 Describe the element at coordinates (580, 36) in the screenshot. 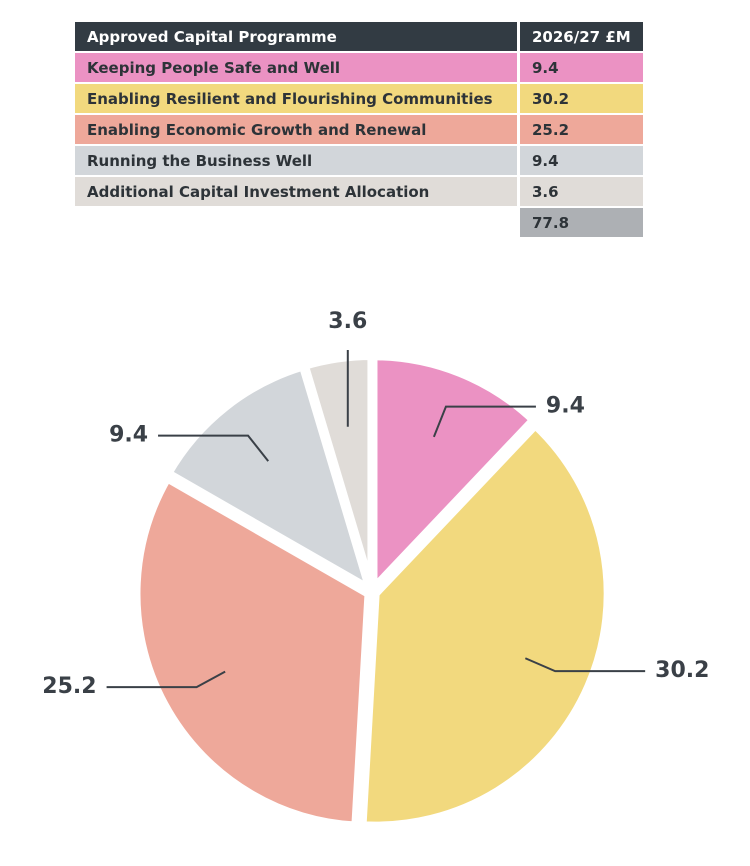

I see `header-cell: 2026/27 £M` at that location.